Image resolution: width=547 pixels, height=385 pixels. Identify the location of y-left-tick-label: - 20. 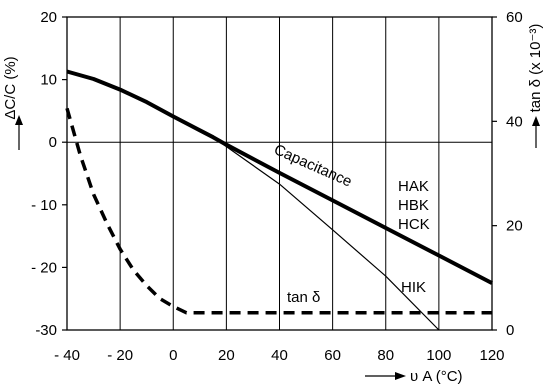
(44, 267).